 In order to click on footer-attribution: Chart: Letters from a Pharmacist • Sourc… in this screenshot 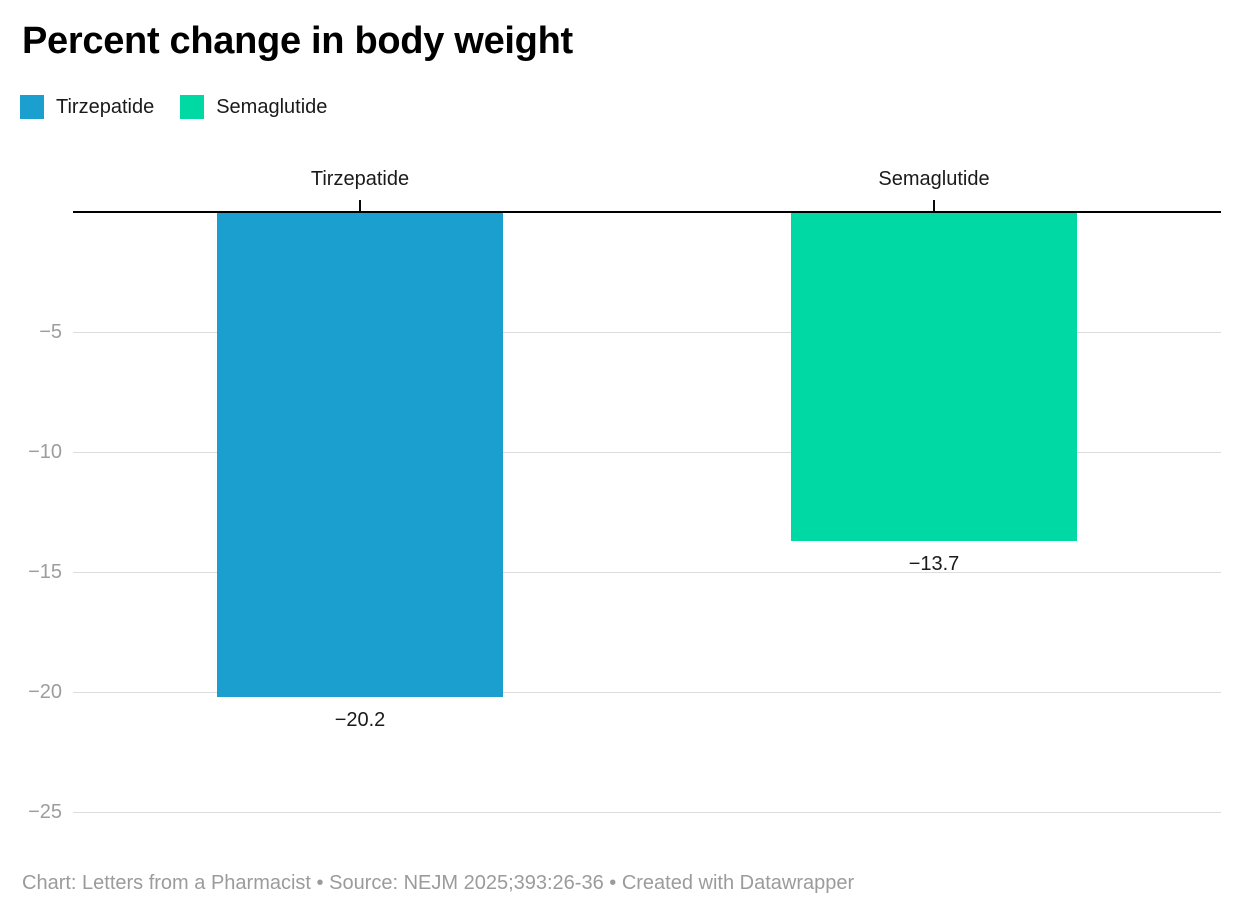, I will do `click(438, 883)`.